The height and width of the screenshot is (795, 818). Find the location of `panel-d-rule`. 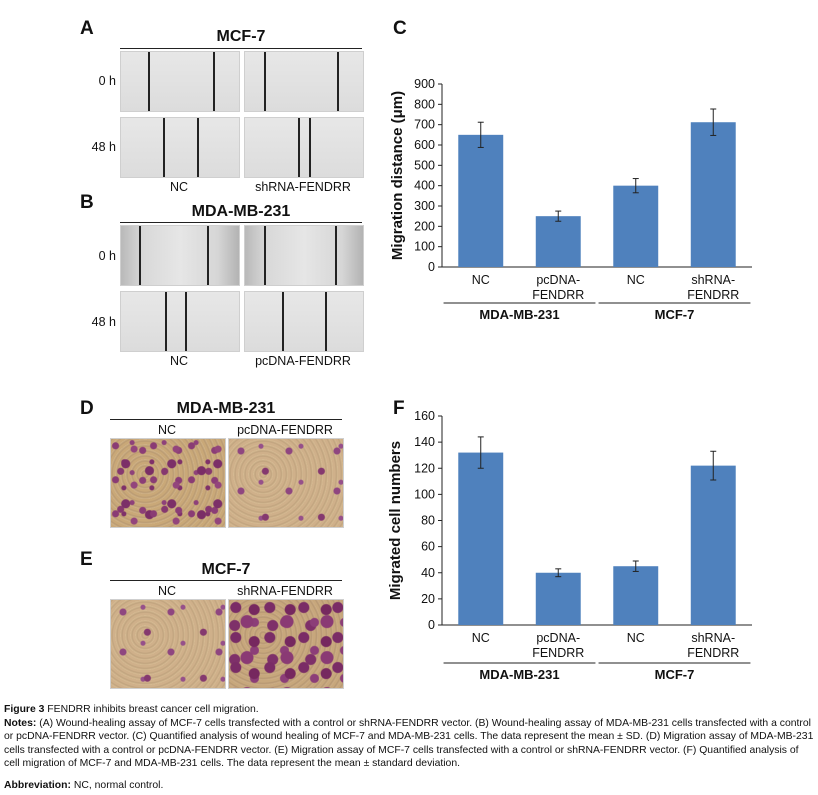

panel-d-rule is located at coordinates (226, 419).